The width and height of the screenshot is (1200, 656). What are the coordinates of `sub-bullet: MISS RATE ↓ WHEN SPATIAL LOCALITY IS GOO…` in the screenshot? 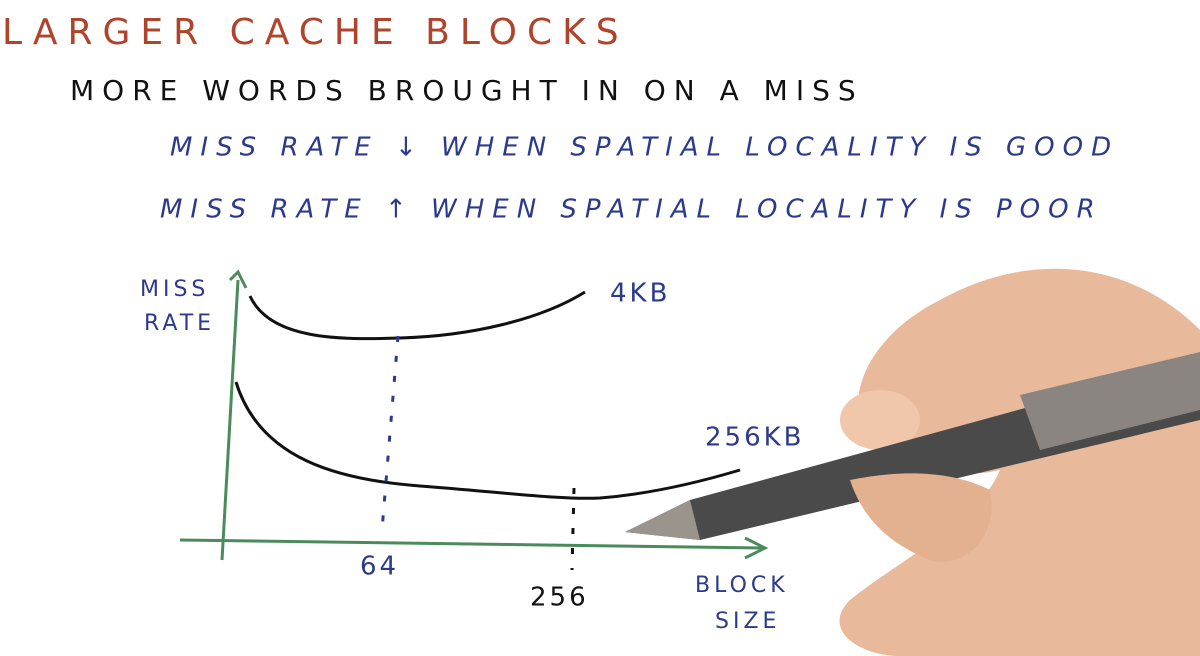 It's located at (644, 148).